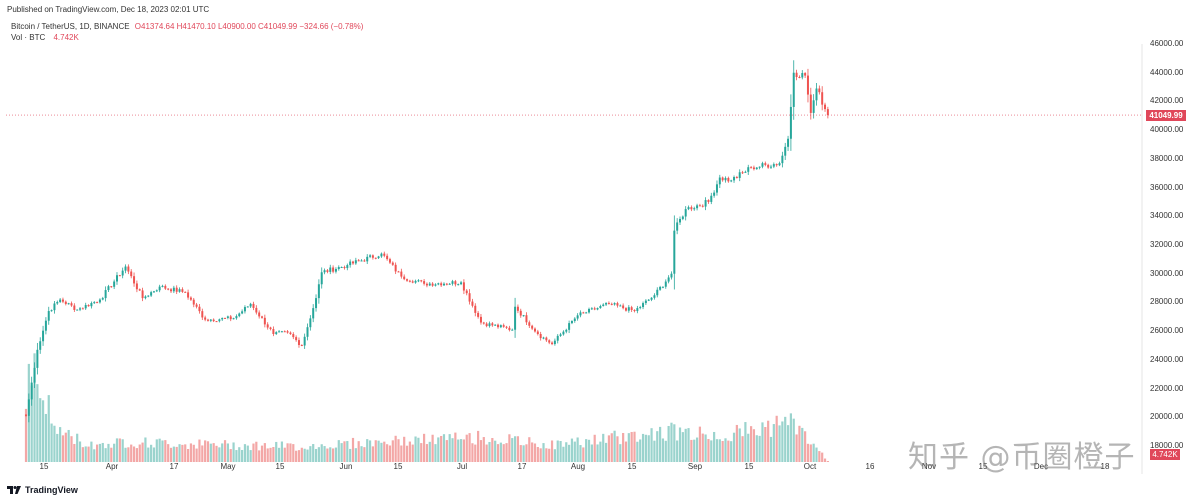 This screenshot has height=500, width=1195. What do you see at coordinates (1167, 388) in the screenshot?
I see `y-tick-label: 22000.00` at bounding box center [1167, 388].